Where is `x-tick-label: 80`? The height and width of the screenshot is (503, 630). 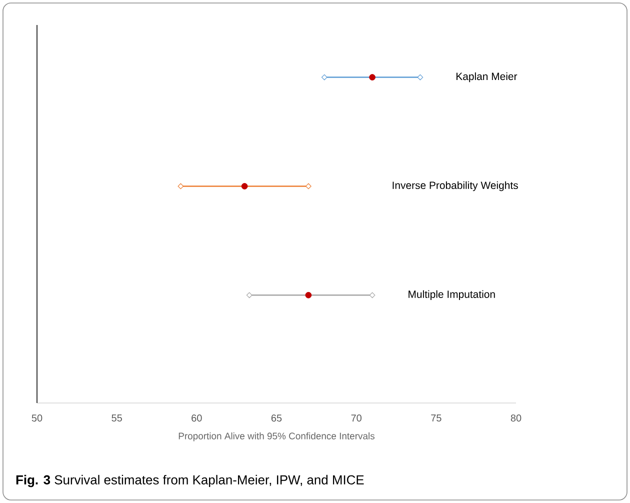 x-tick-label: 80 is located at coordinates (516, 418).